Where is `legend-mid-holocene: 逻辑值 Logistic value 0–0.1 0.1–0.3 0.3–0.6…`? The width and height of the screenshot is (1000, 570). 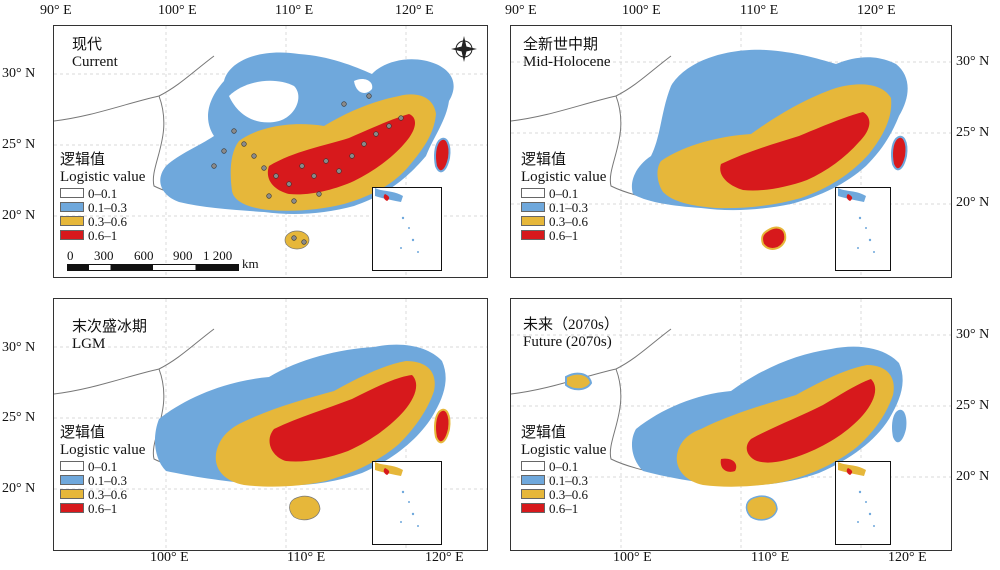
legend-mid-holocene: 逻辑值 Logistic value 0–0.1 0.1–0.3 0.3–0.6… is located at coordinates (563, 197).